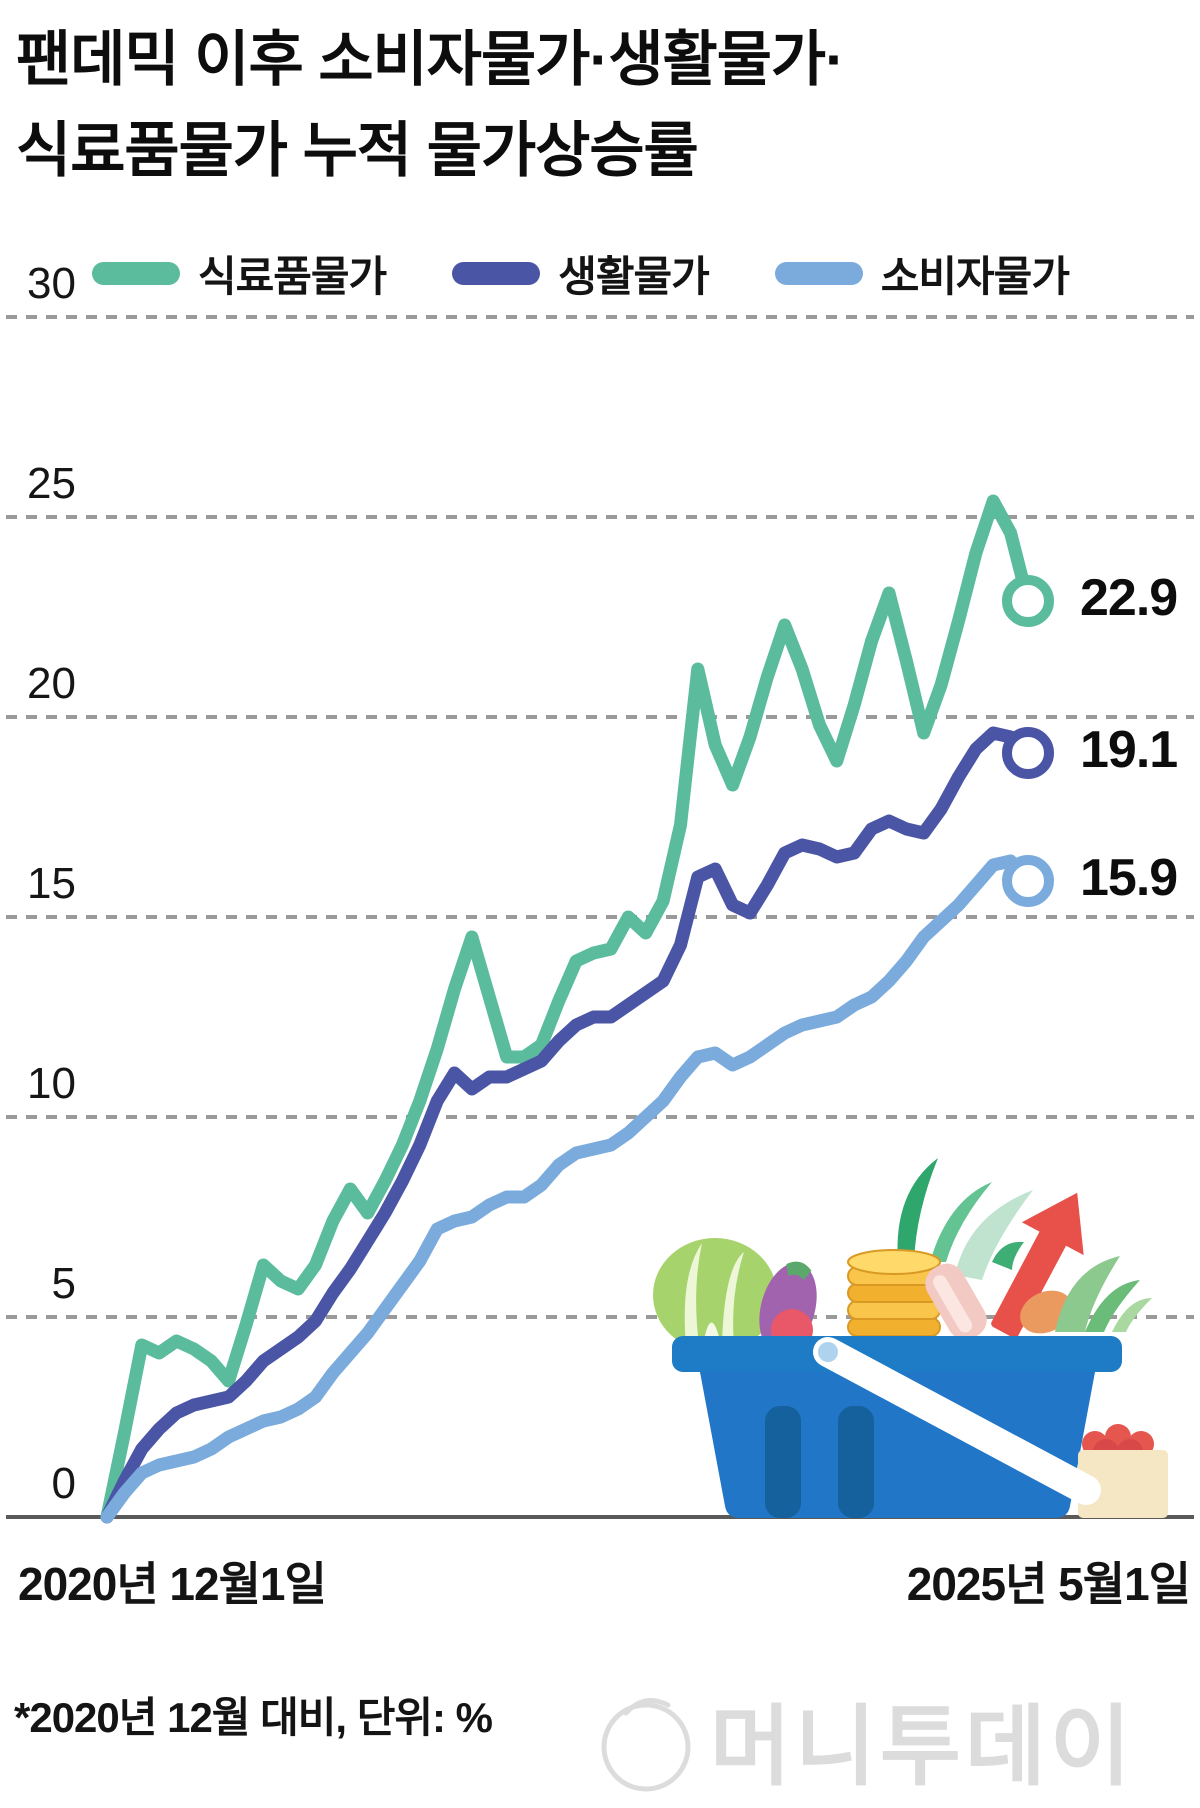  What do you see at coordinates (430, 59) in the screenshot?
I see `title-line-1: 팬데믹 이후 소비자물가·생활물가·` at bounding box center [430, 59].